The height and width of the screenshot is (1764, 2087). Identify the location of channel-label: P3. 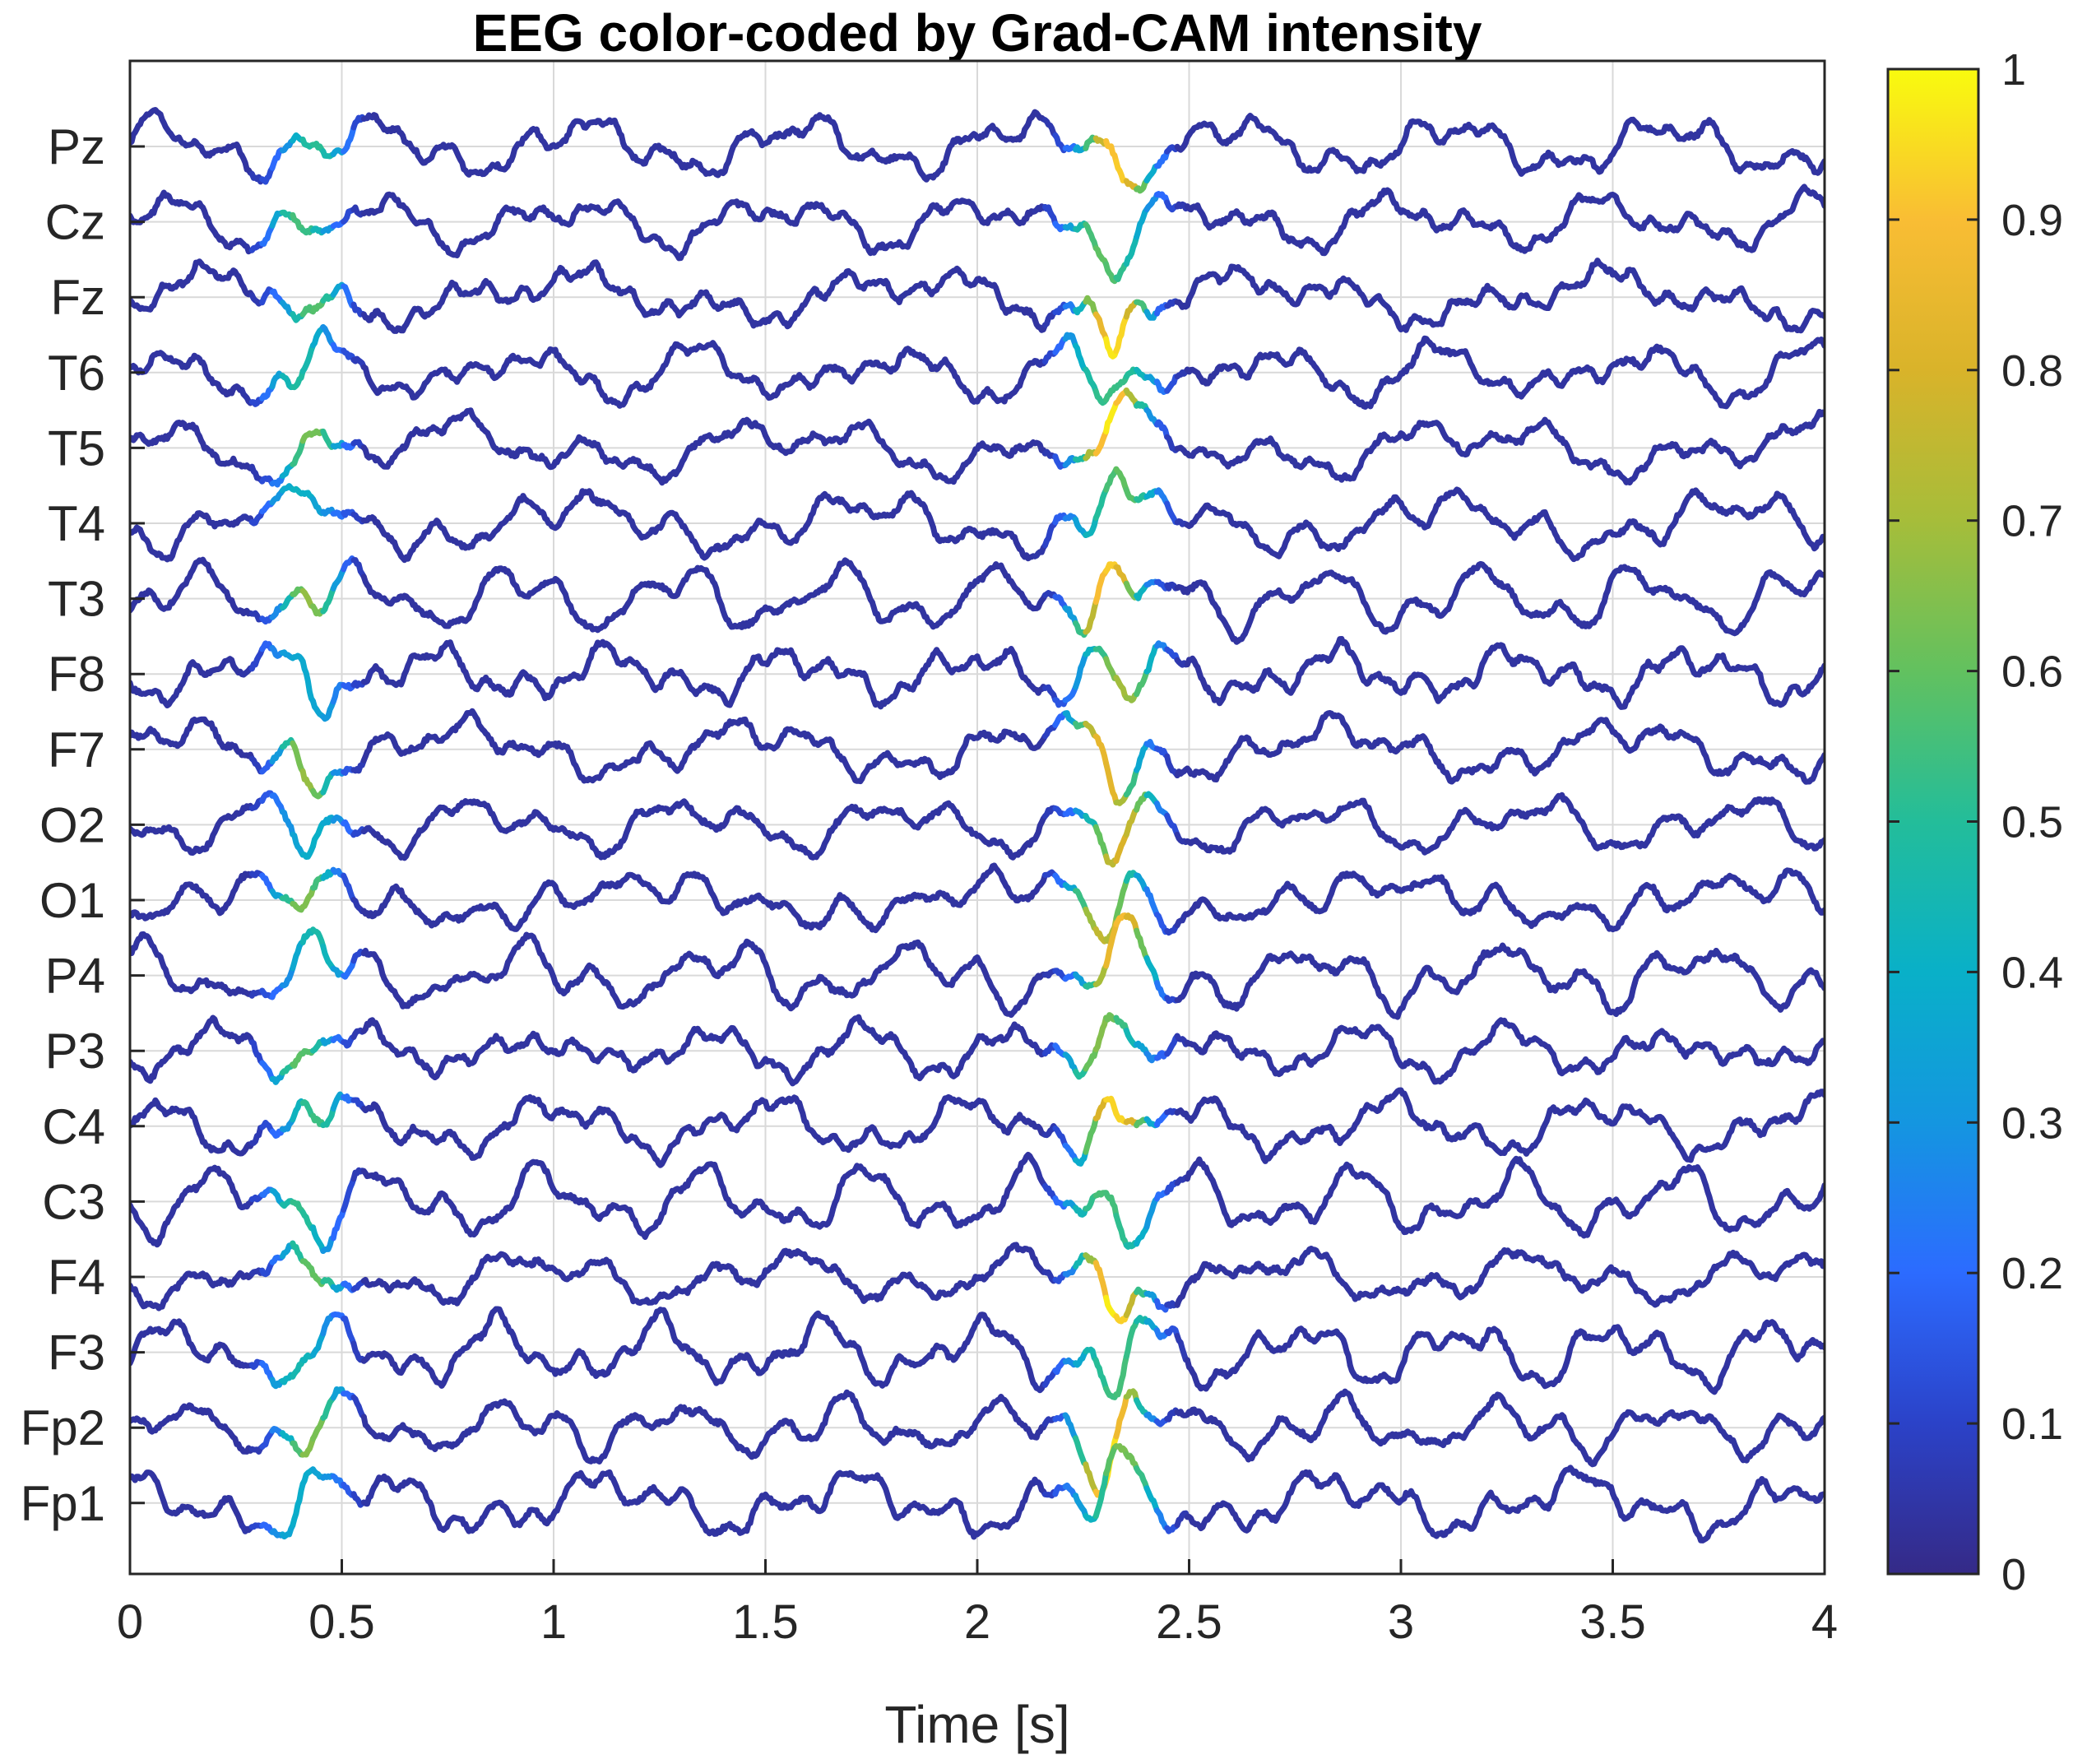
(75, 1051).